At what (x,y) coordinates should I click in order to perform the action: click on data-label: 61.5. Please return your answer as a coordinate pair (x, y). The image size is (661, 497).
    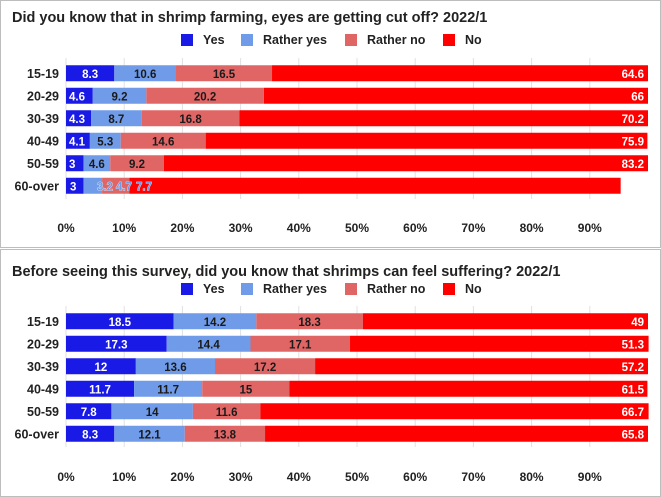
    Looking at the image, I should click on (633, 390).